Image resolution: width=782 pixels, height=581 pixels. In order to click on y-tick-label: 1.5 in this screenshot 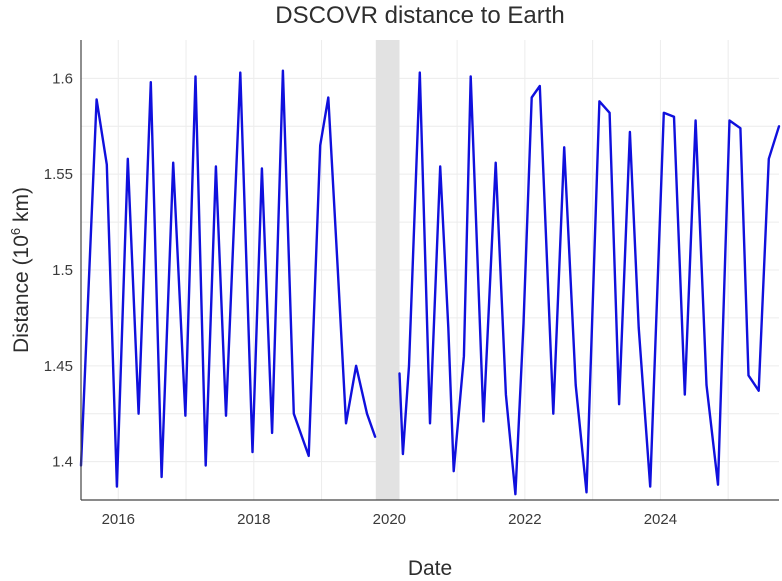, I will do `click(62, 270)`.